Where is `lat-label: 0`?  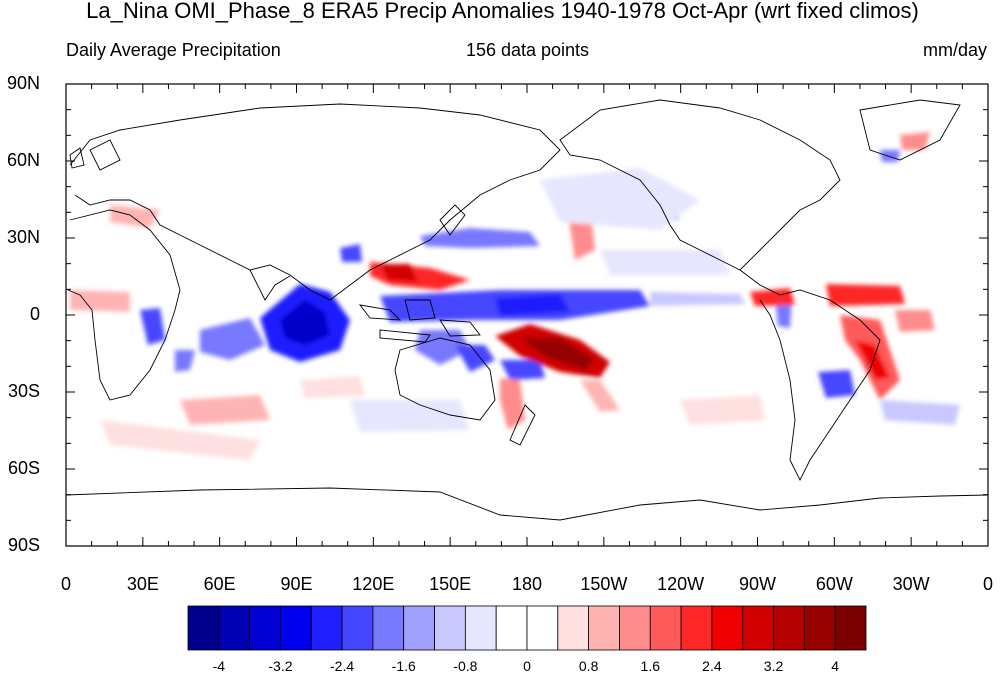 lat-label: 0 is located at coordinates (34, 314).